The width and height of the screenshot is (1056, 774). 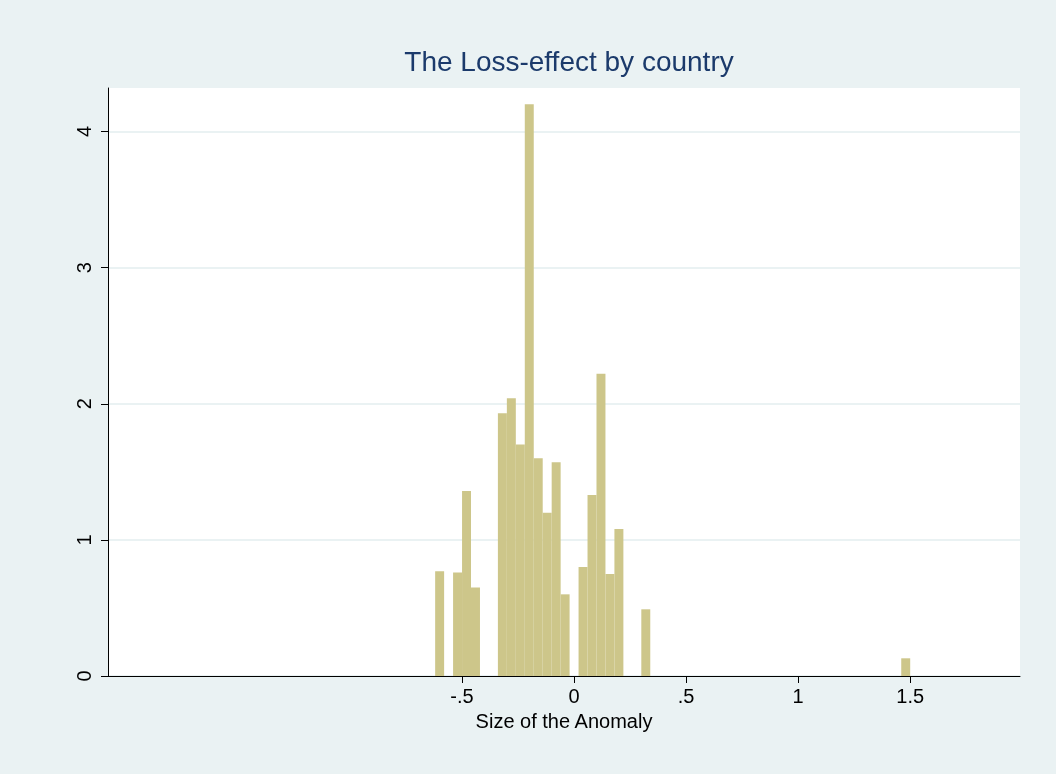 I want to click on y-tick-label: 0, so click(x=84, y=676).